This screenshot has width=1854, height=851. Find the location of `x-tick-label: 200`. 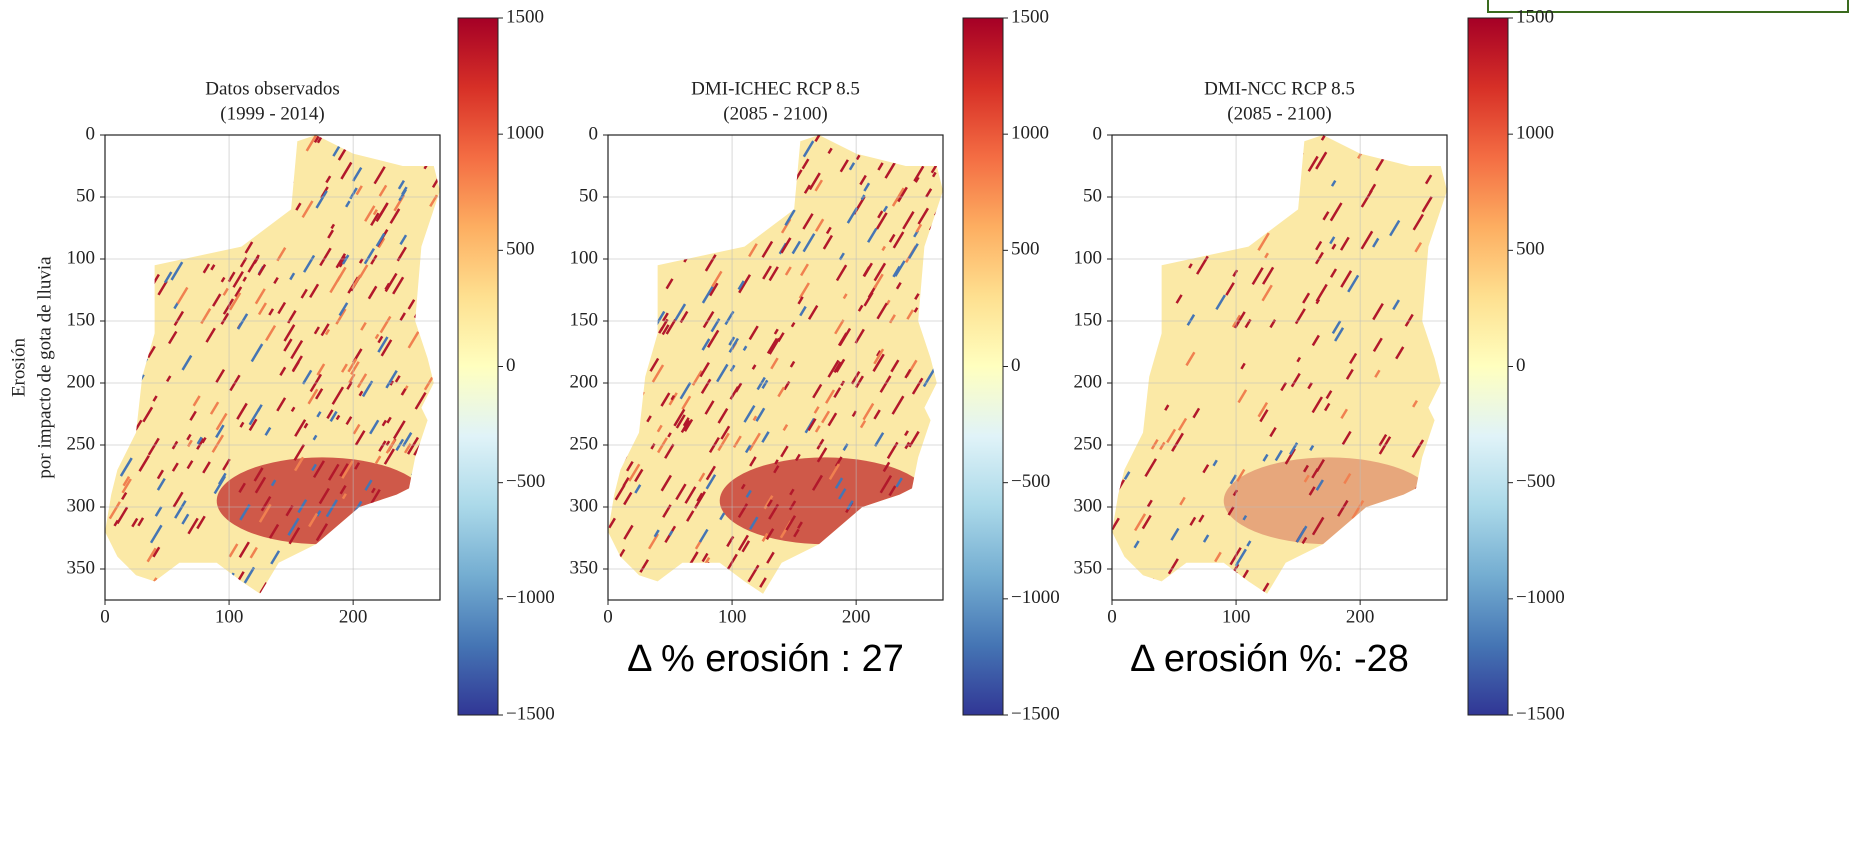

x-tick-label: 200 is located at coordinates (353, 616).